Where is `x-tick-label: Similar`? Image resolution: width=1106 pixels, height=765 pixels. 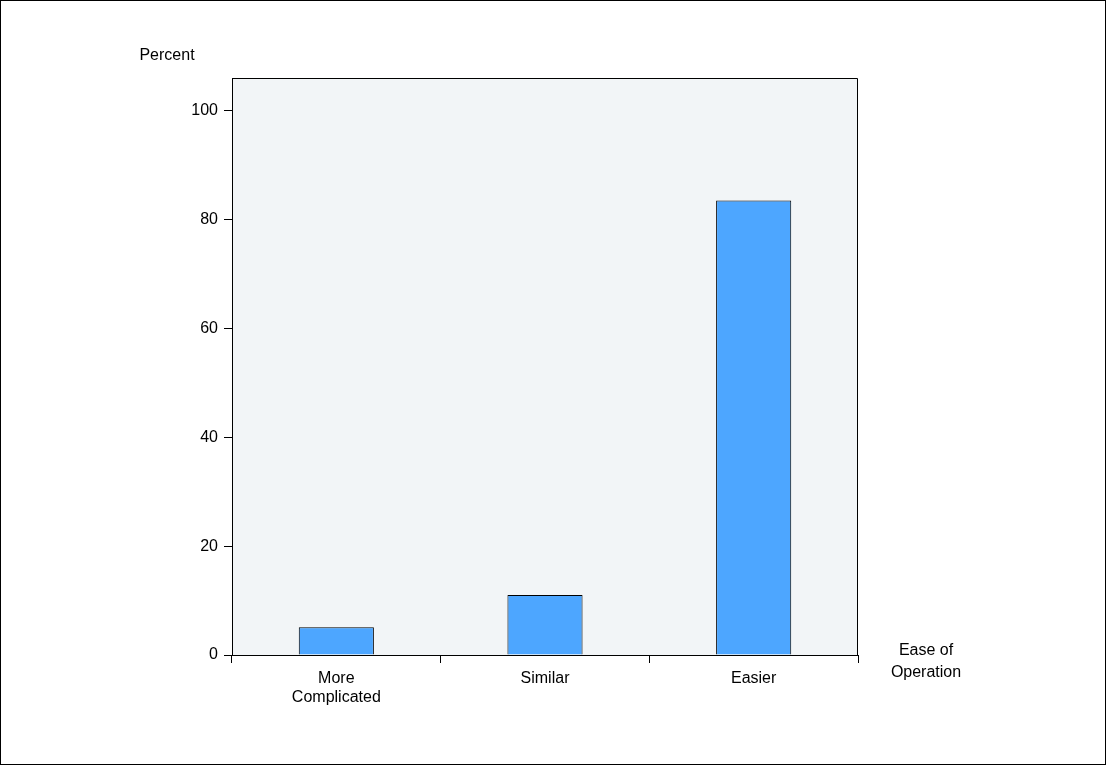 x-tick-label: Similar is located at coordinates (545, 678).